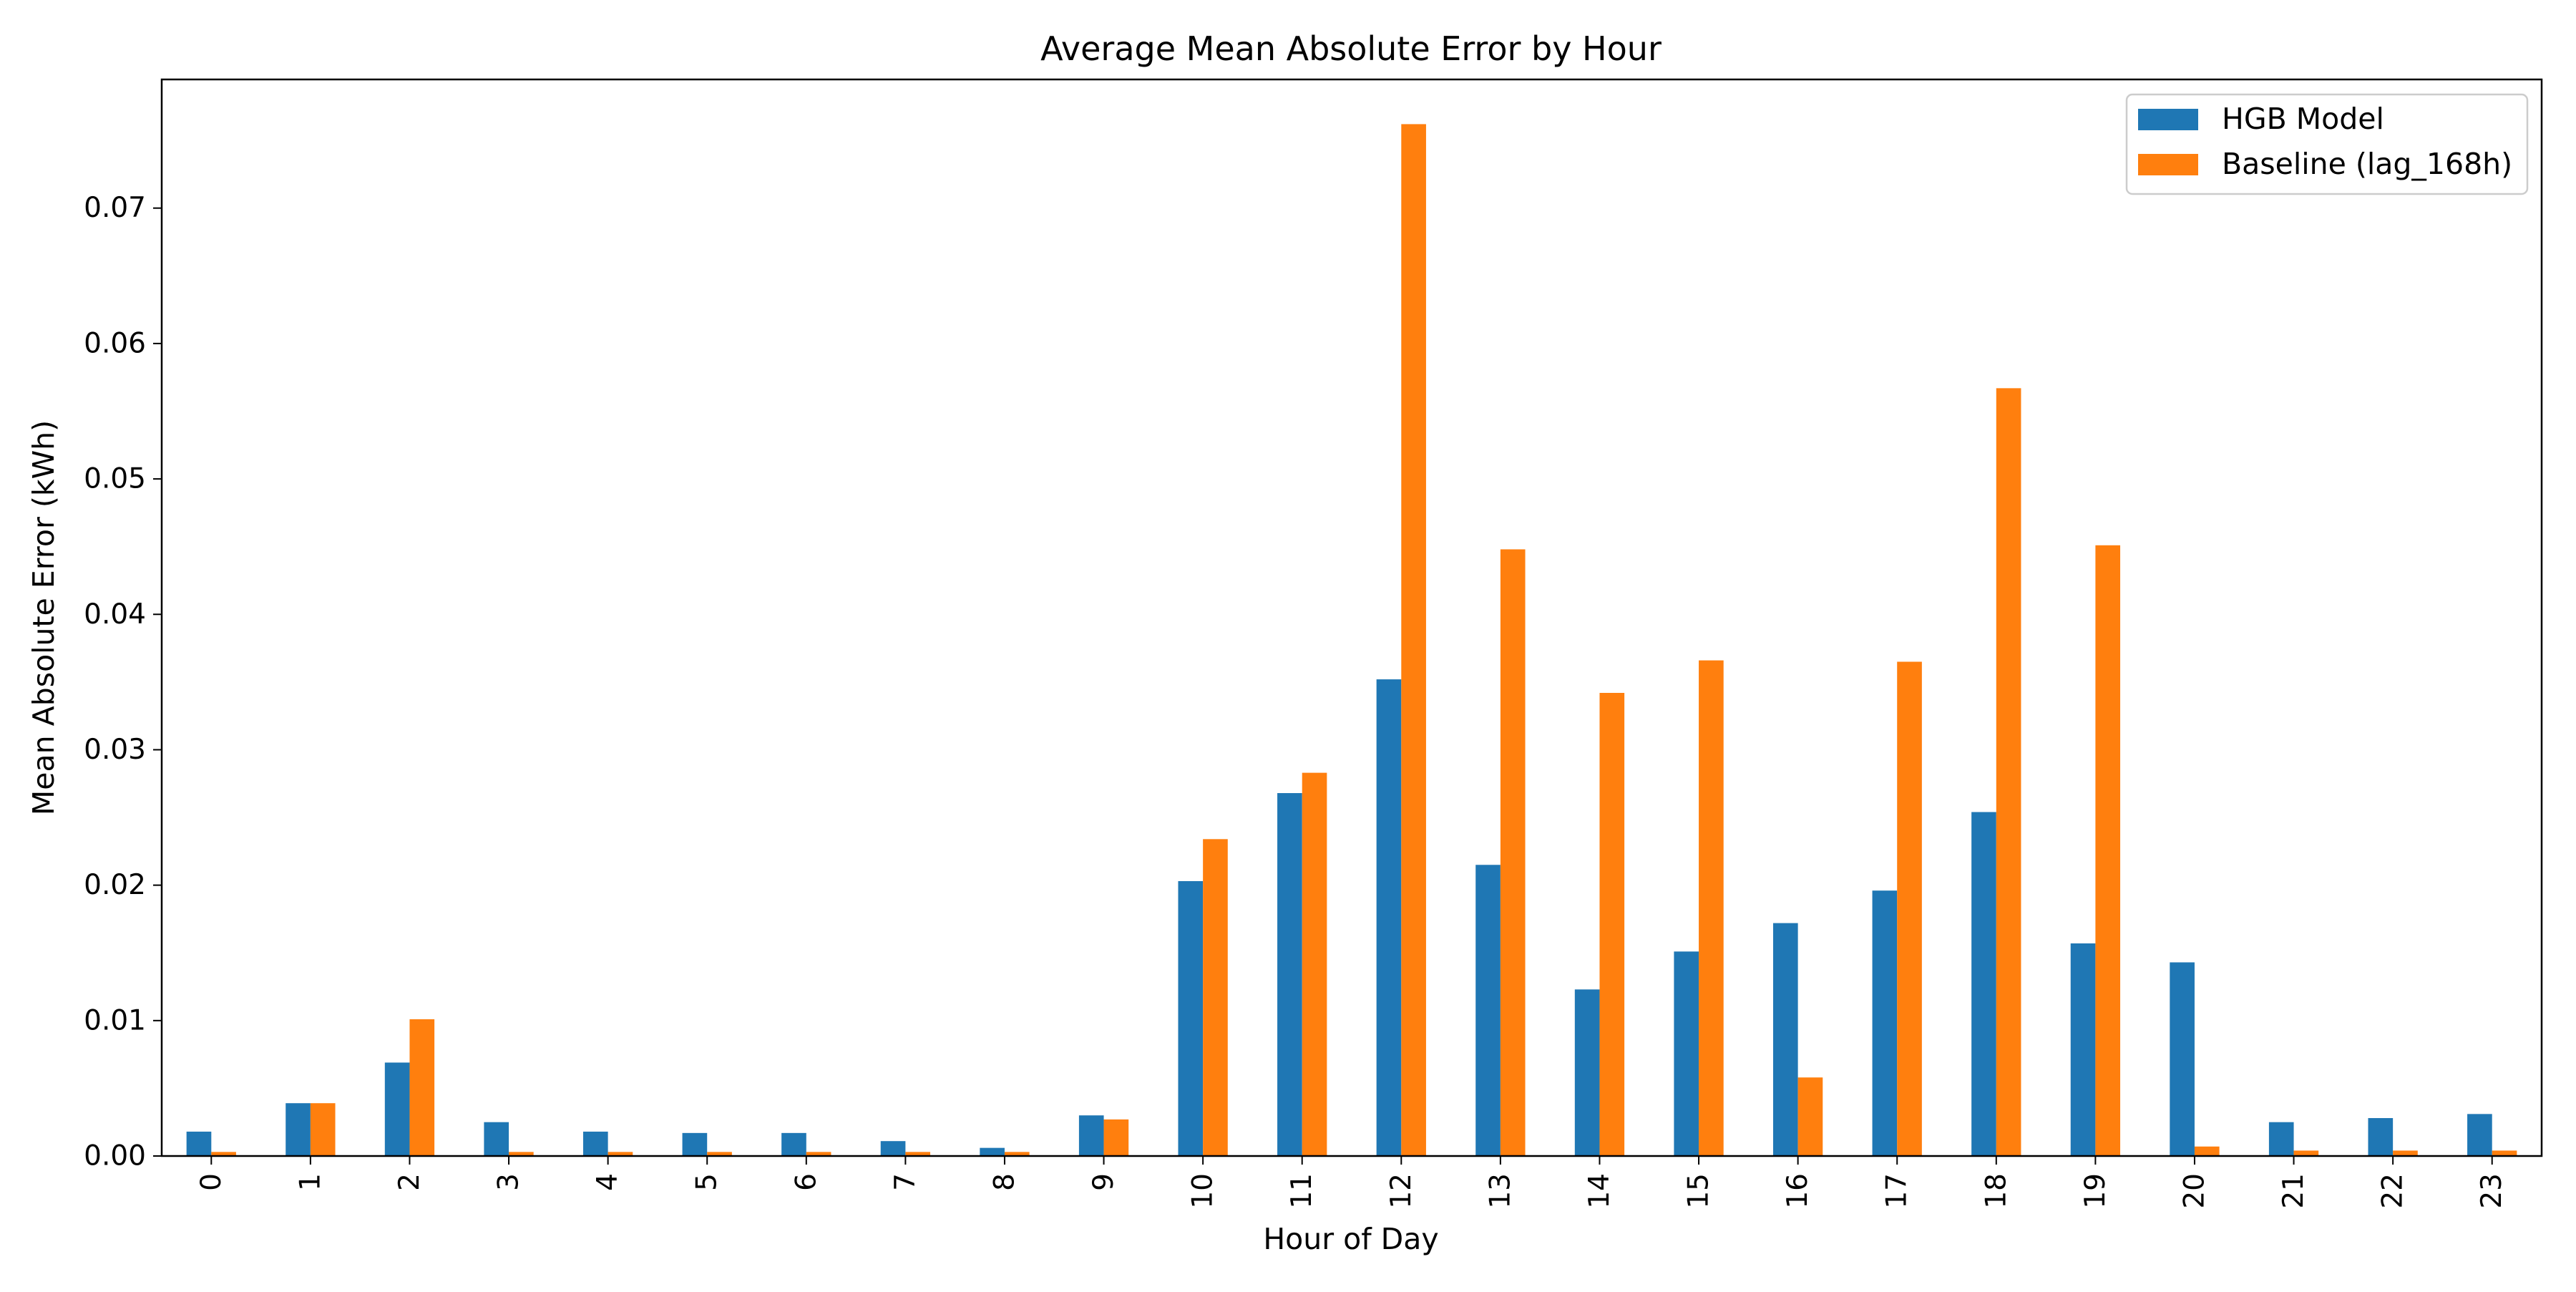 This screenshot has width=2576, height=1292. What do you see at coordinates (707, 1182) in the screenshot?
I see `x-tick-label: 5` at bounding box center [707, 1182].